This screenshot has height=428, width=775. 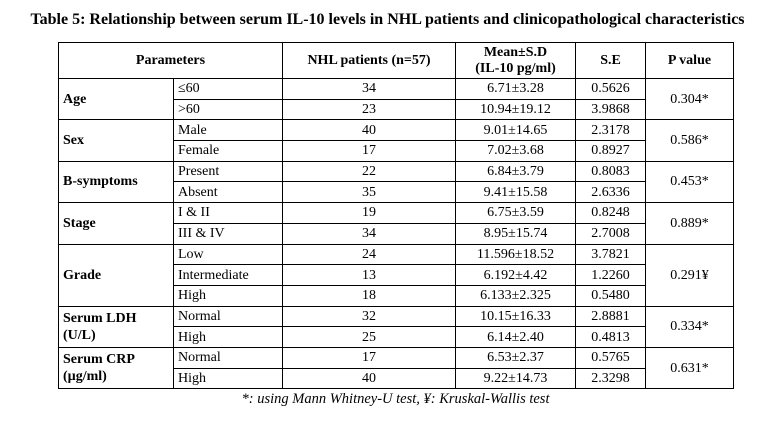 I want to click on mean-sd-cell: 6.84±3.79, so click(x=515, y=171).